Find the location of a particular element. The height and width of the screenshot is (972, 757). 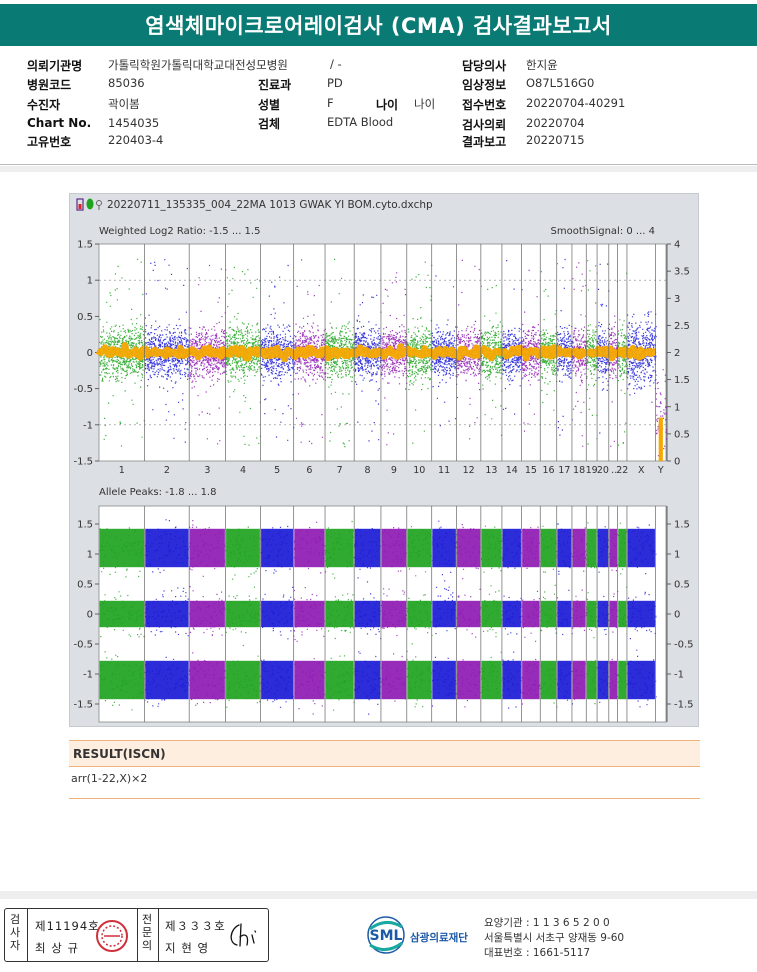

chromosome-21-dots: .. is located at coordinates (614, 470).